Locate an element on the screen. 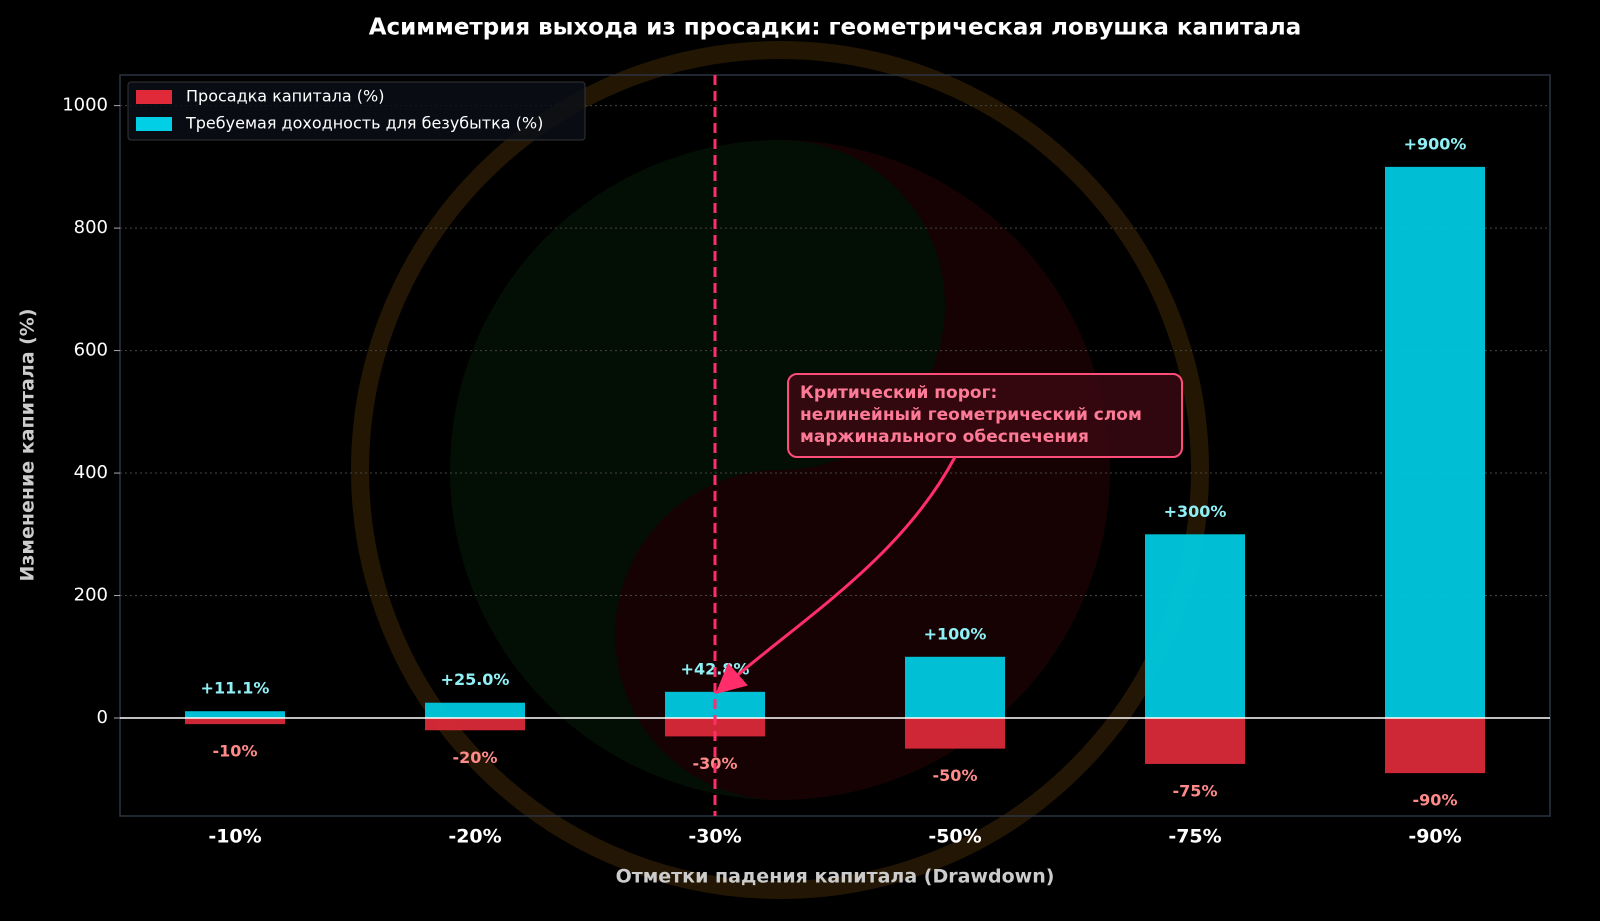  value-label: -10% is located at coordinates (235, 751).